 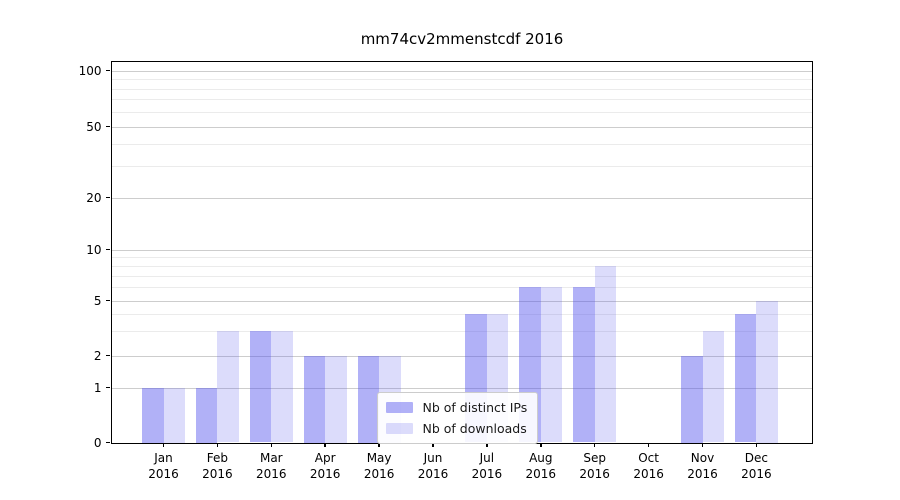 I want to click on legend-swatch-distinct-ips, so click(x=399, y=407).